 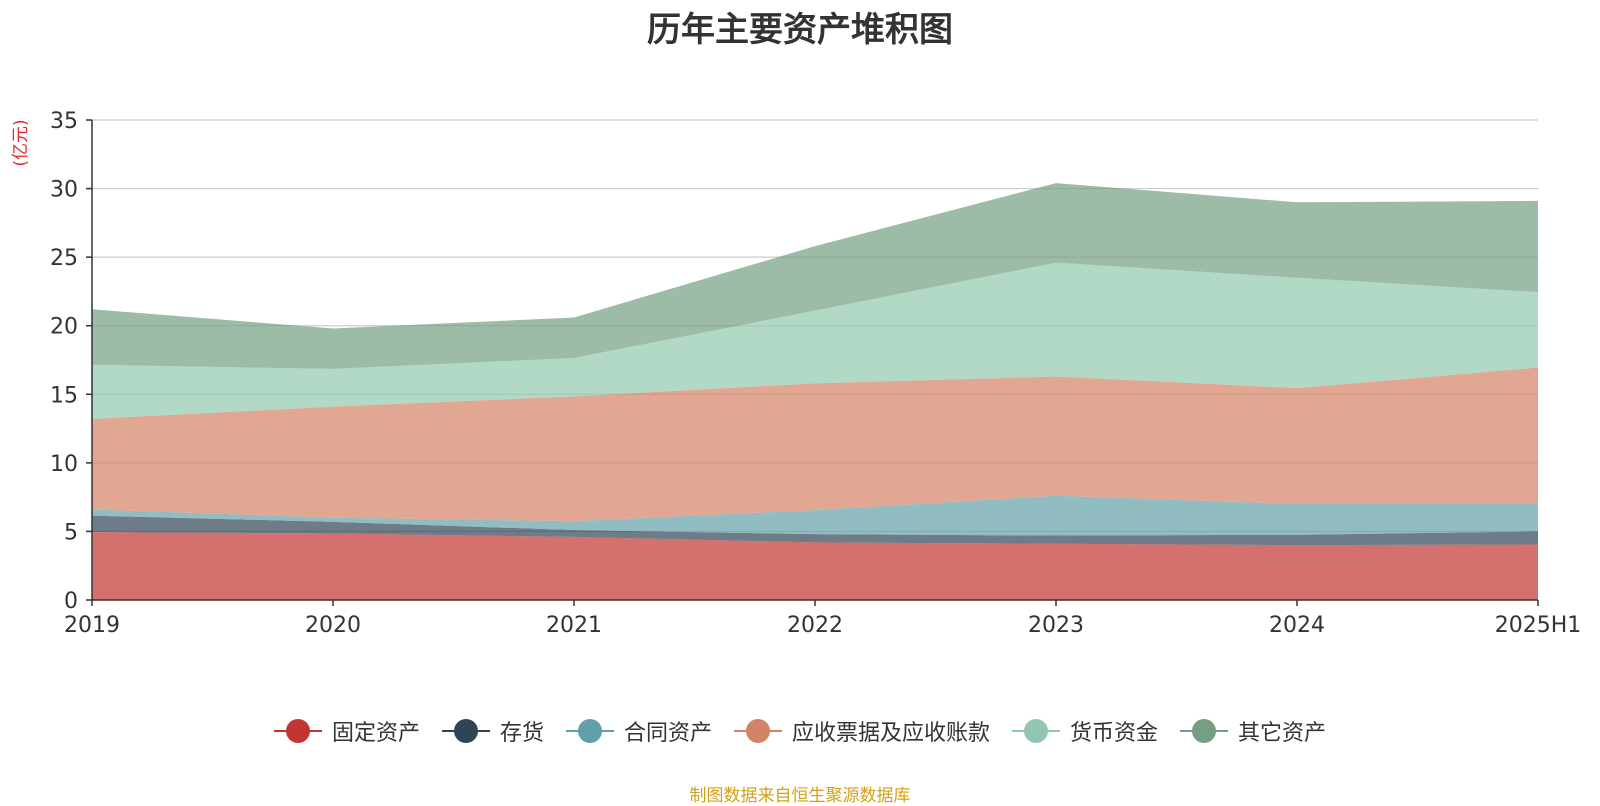 I want to click on legend-item-1: 存货, so click(x=492, y=731).